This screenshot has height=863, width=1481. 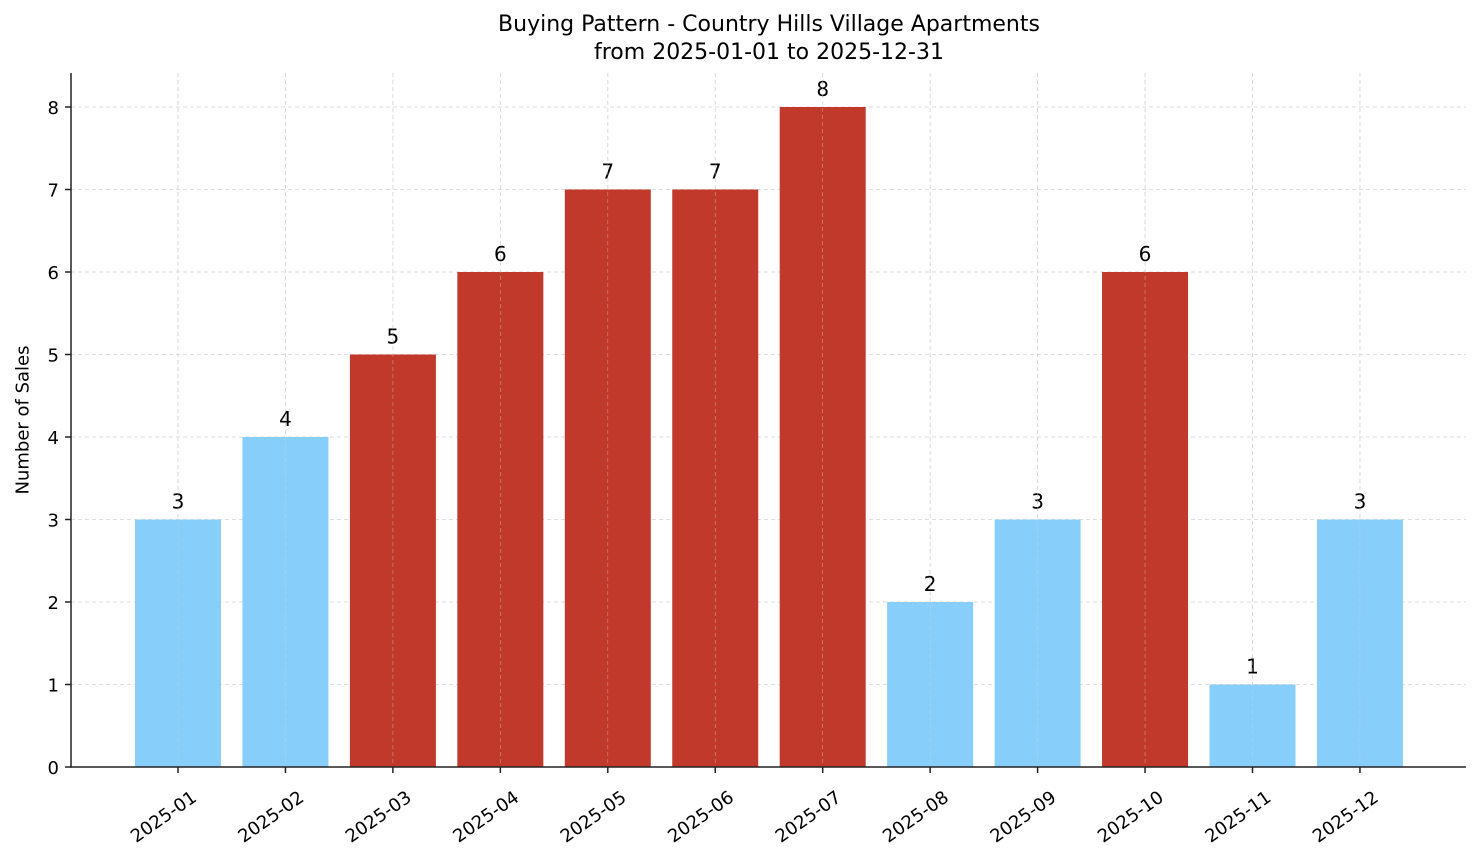 What do you see at coordinates (53, 603) in the screenshot?
I see `y-tick-label: 2` at bounding box center [53, 603].